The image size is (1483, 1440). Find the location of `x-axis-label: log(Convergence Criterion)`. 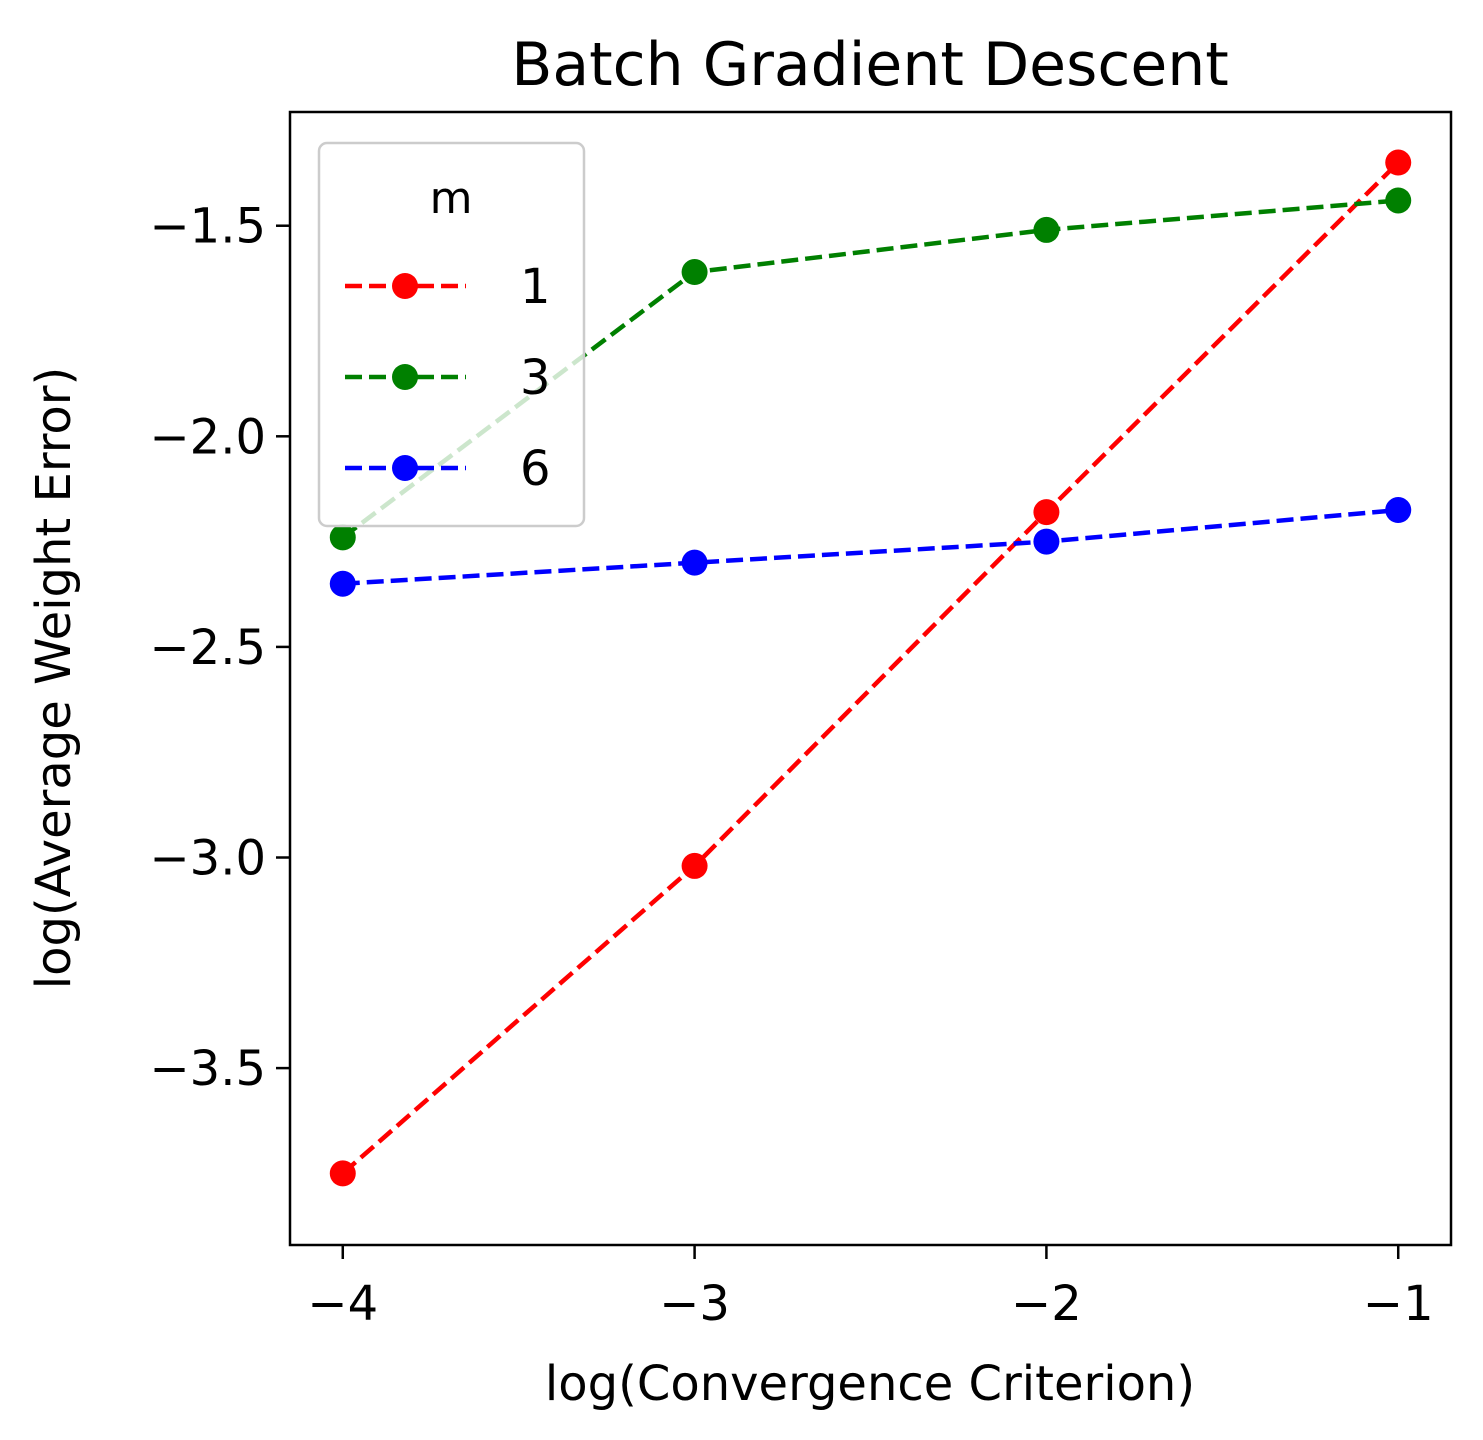

x-axis-label: log(Convergence Criterion) is located at coordinates (870, 1384).